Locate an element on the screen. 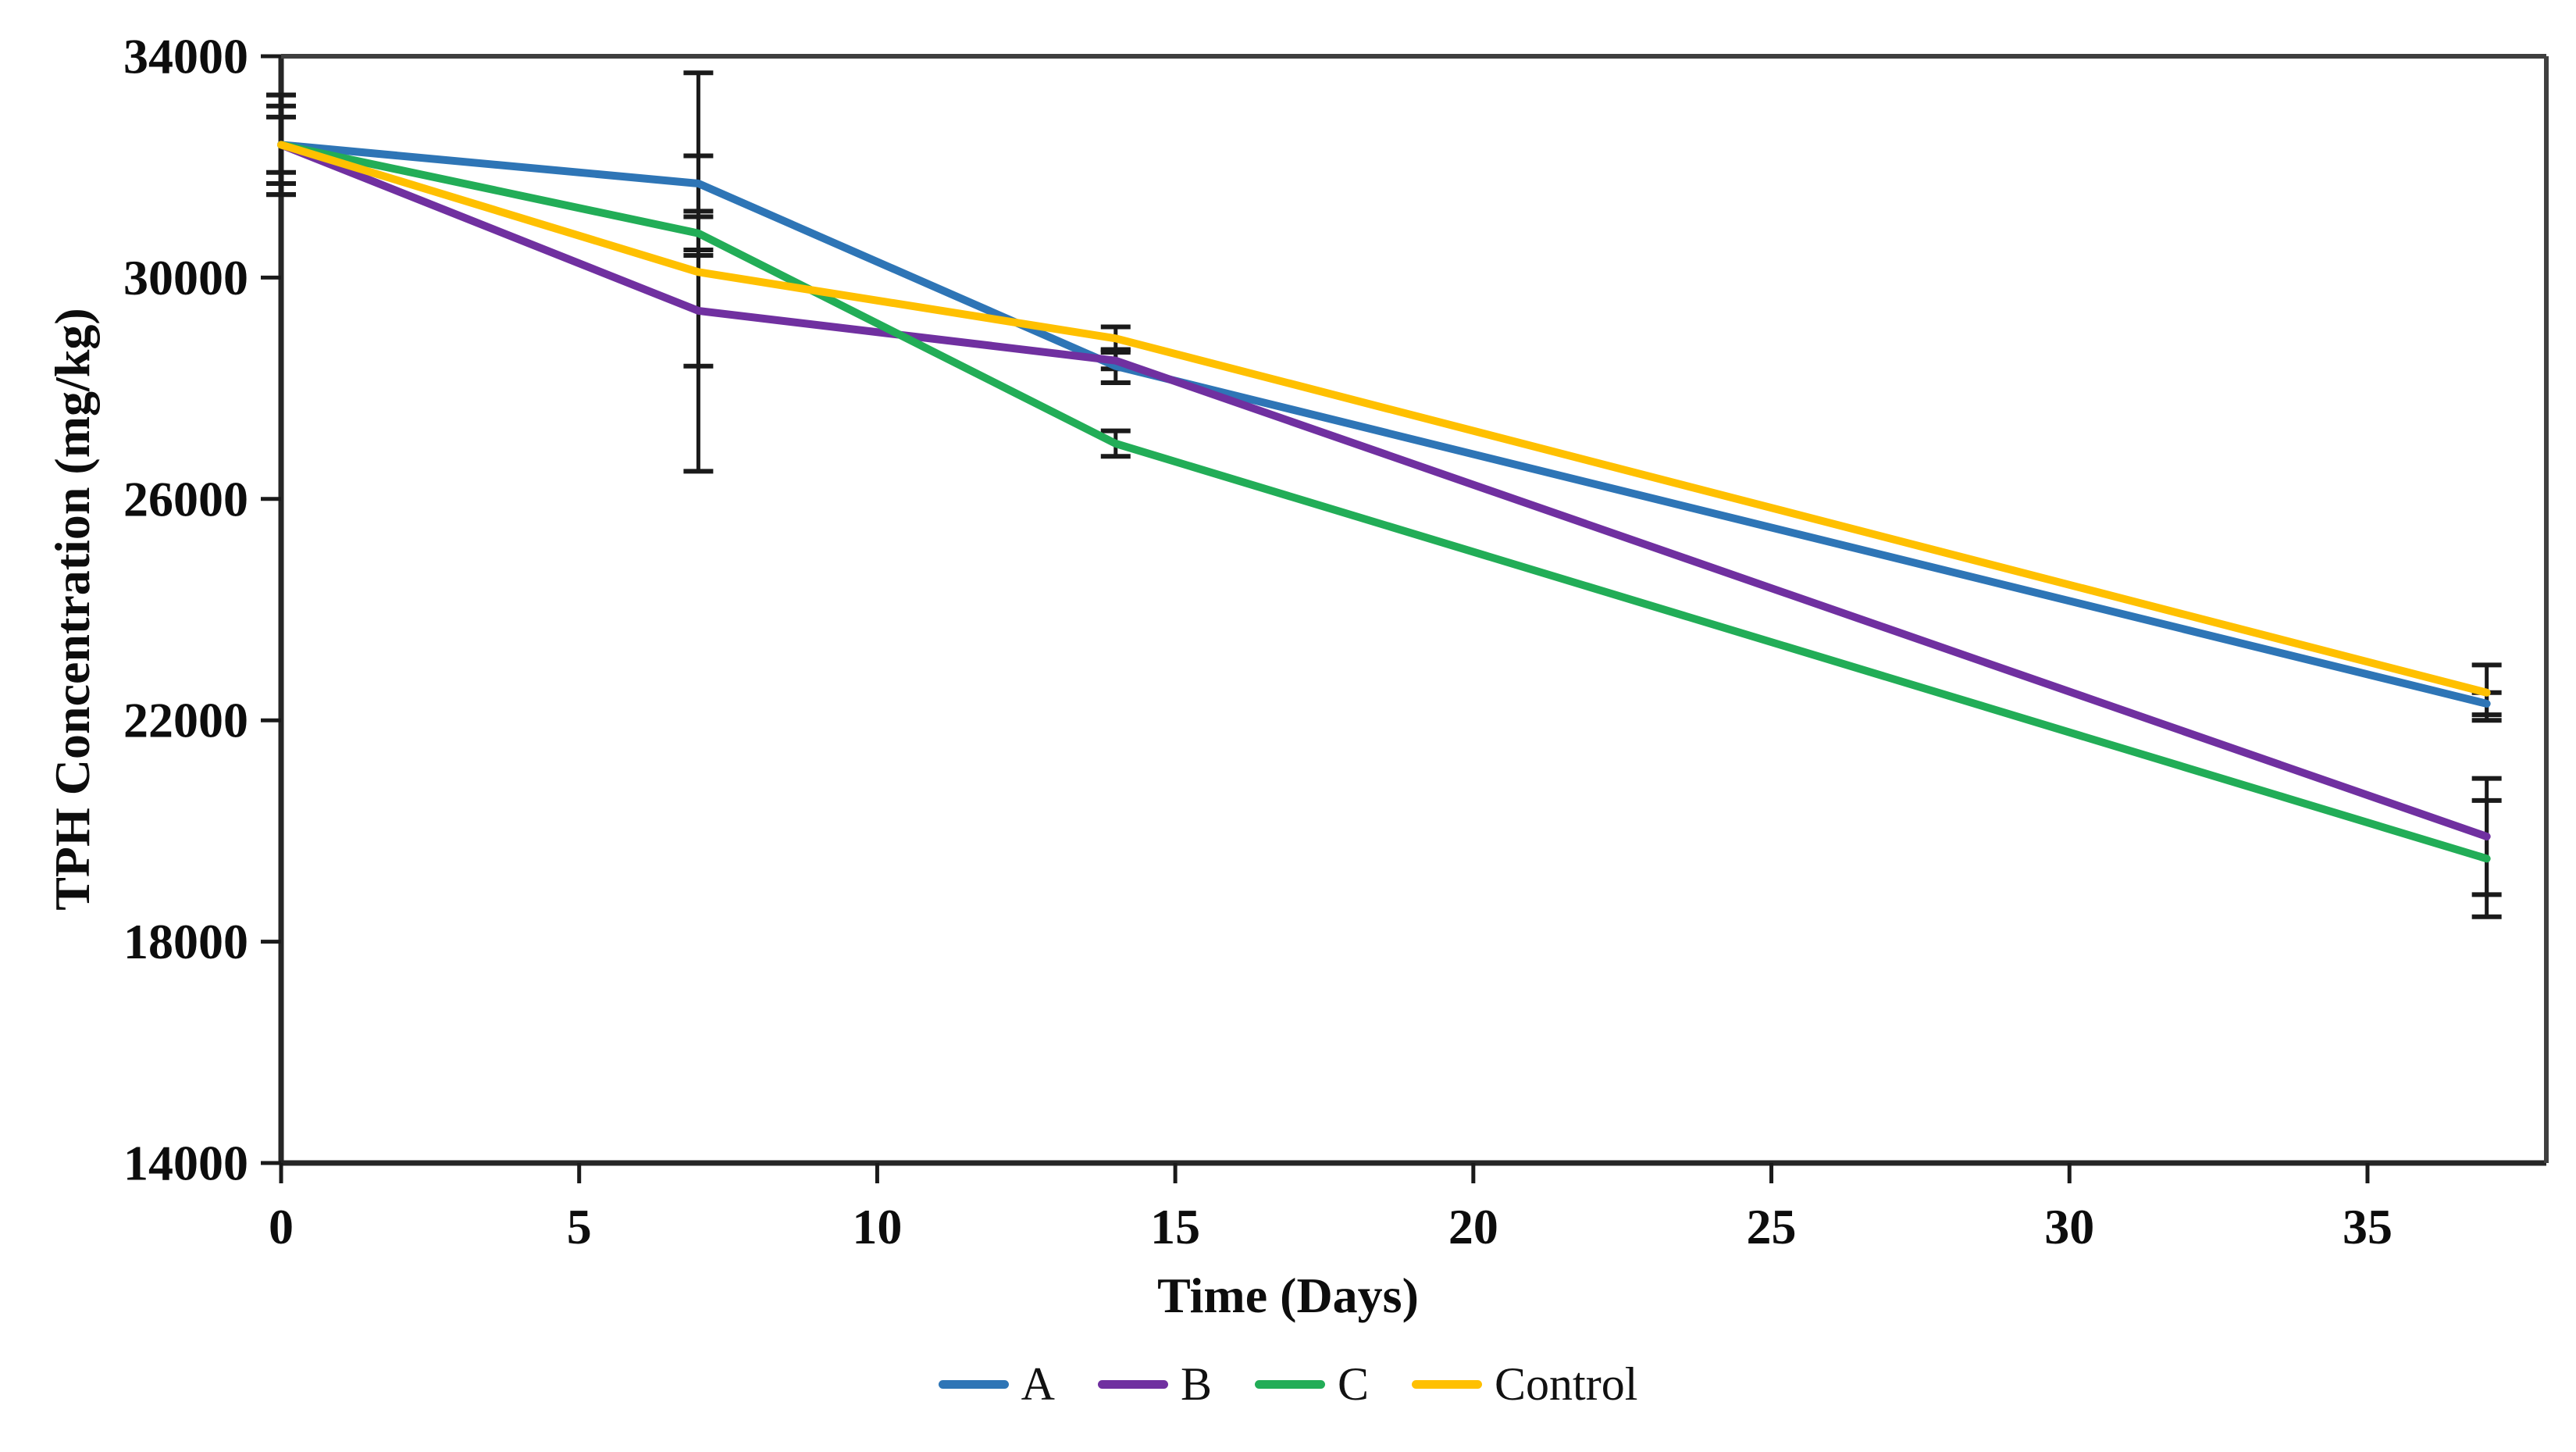  y-tick-label: 14000 is located at coordinates (185, 1163).